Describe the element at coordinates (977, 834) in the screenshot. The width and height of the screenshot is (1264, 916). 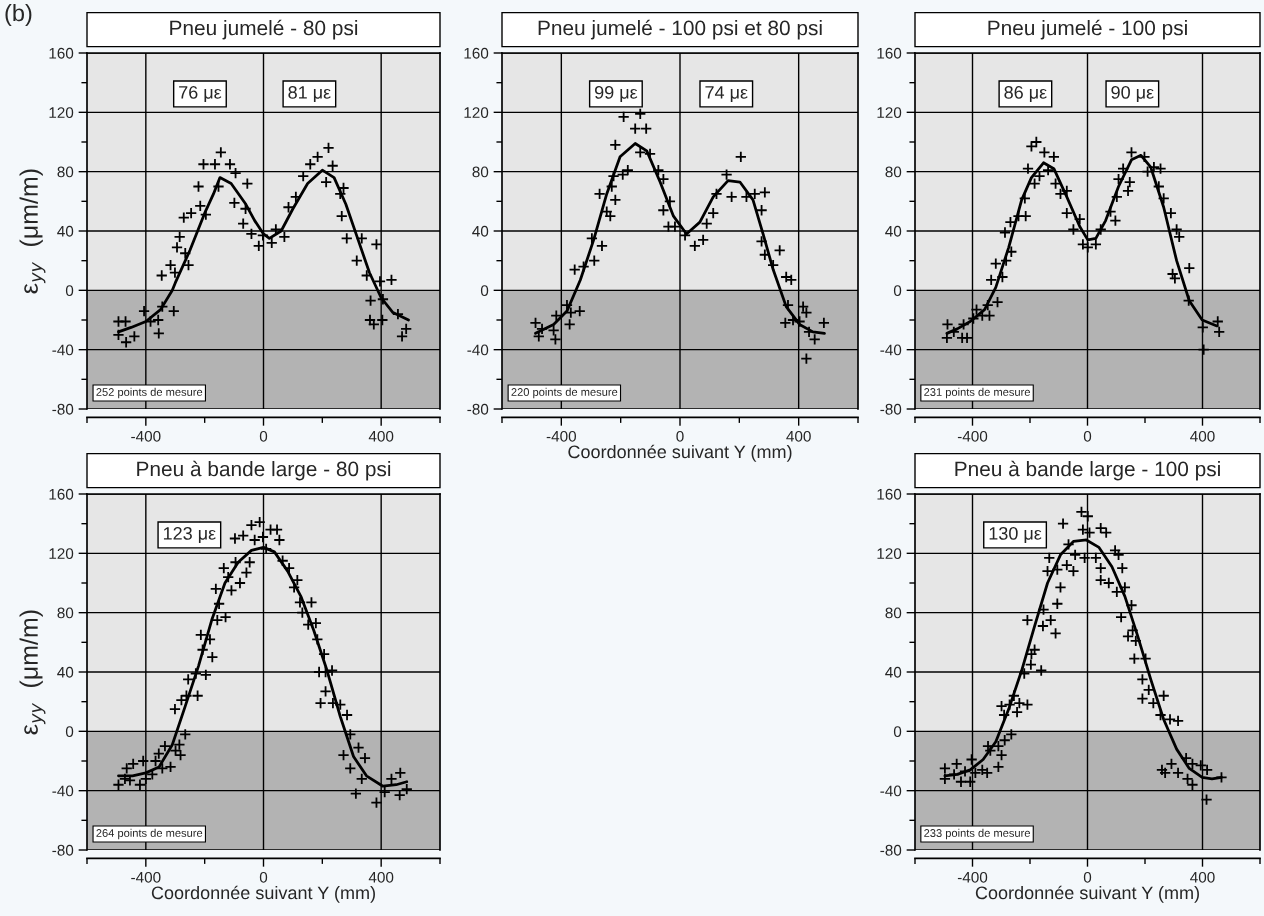
I see `annotation: 233 points de mesure` at that location.